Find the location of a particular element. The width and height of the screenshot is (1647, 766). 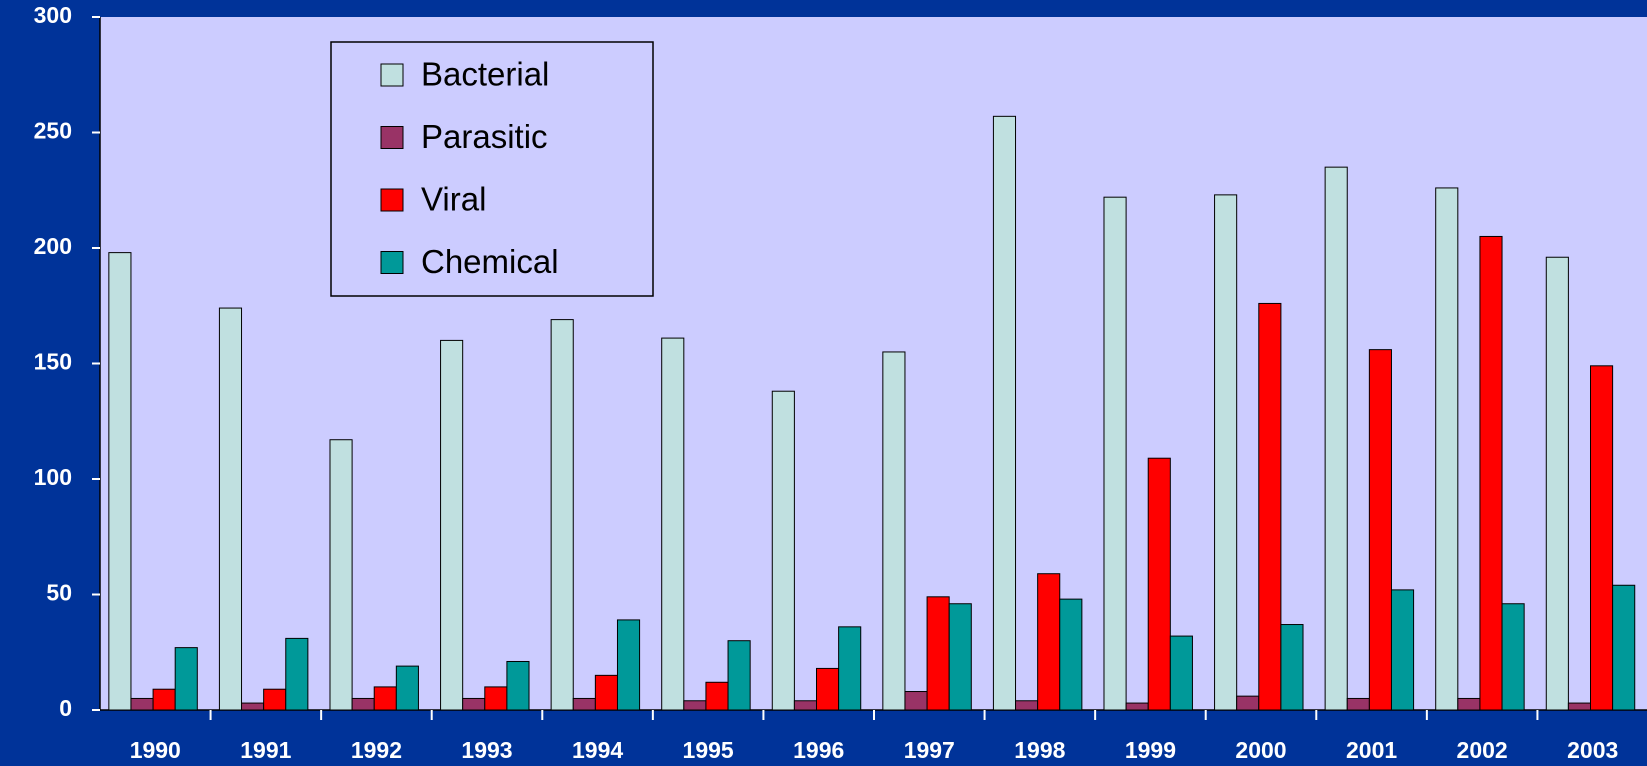

x-tick-label: 2000 is located at coordinates (1260, 750).